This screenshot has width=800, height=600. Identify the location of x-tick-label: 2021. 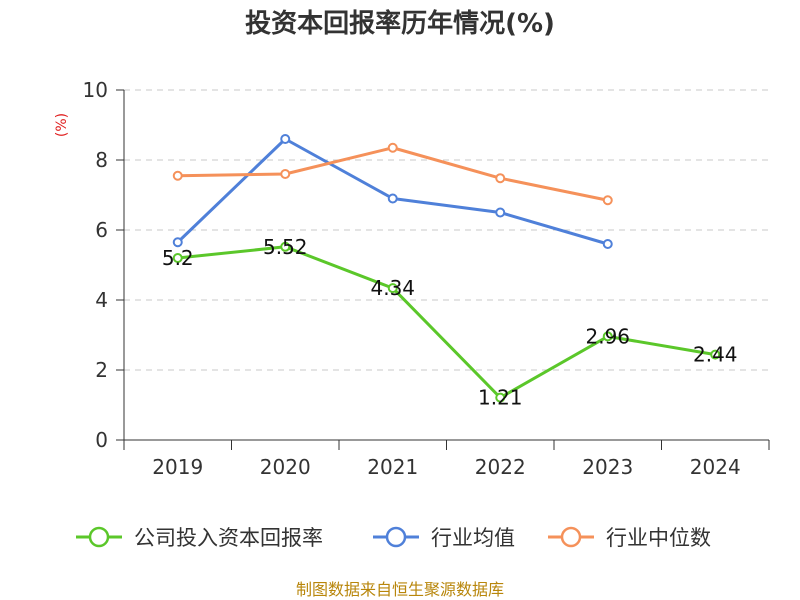
(392, 467).